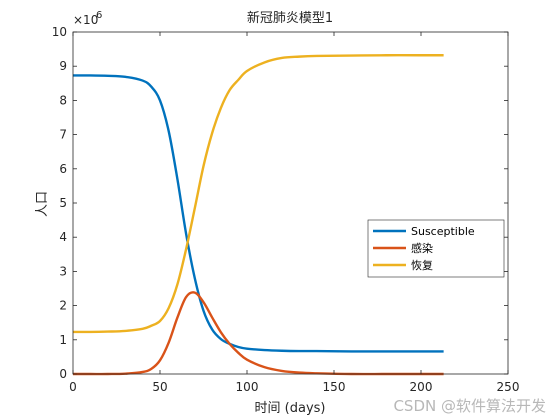  What do you see at coordinates (42, 204) in the screenshot?
I see `y-axis-label: 人口` at bounding box center [42, 204].